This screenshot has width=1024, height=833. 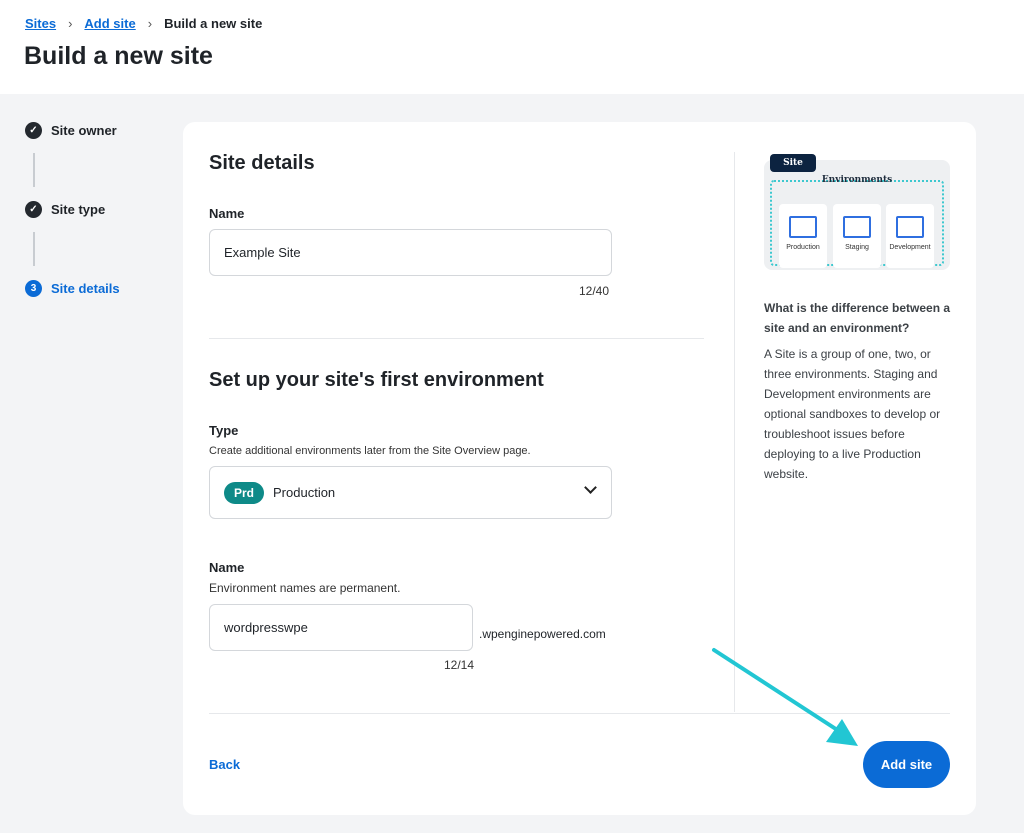 I want to click on site-name-input: Example Site, so click(x=410, y=252).